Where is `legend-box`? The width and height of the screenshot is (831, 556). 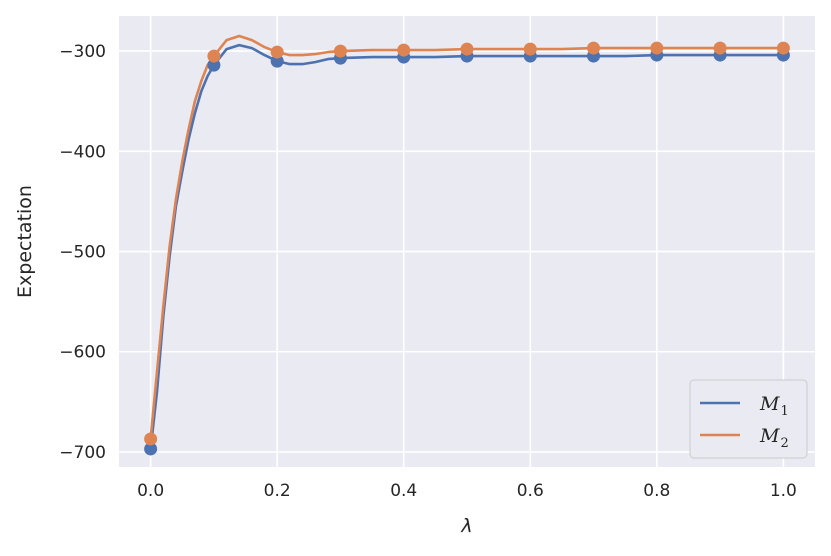
legend-box is located at coordinates (748, 419).